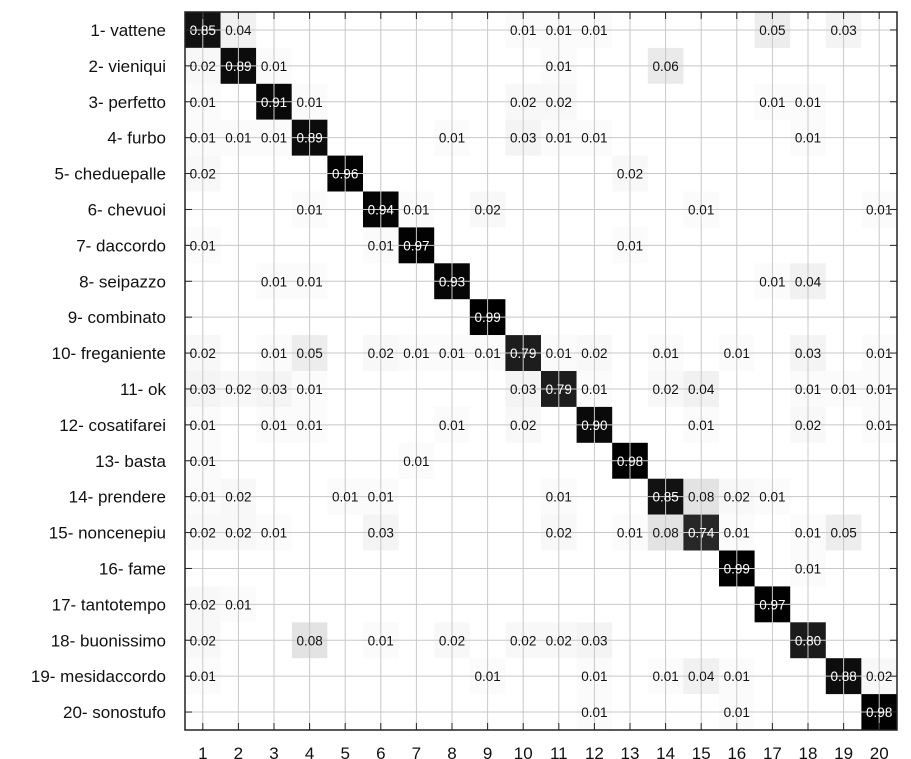 The image size is (911, 759). Describe the element at coordinates (772, 604) in the screenshot. I see `cell-value-label: 0.97` at that location.